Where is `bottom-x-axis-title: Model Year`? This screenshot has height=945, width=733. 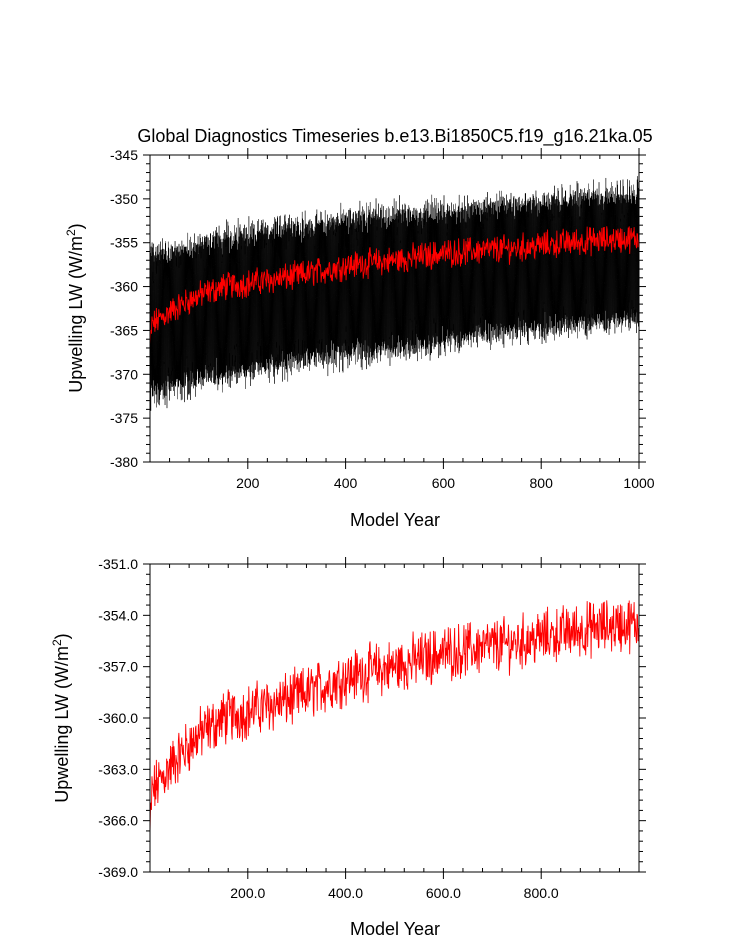 bottom-x-axis-title: Model Year is located at coordinates (395, 929).